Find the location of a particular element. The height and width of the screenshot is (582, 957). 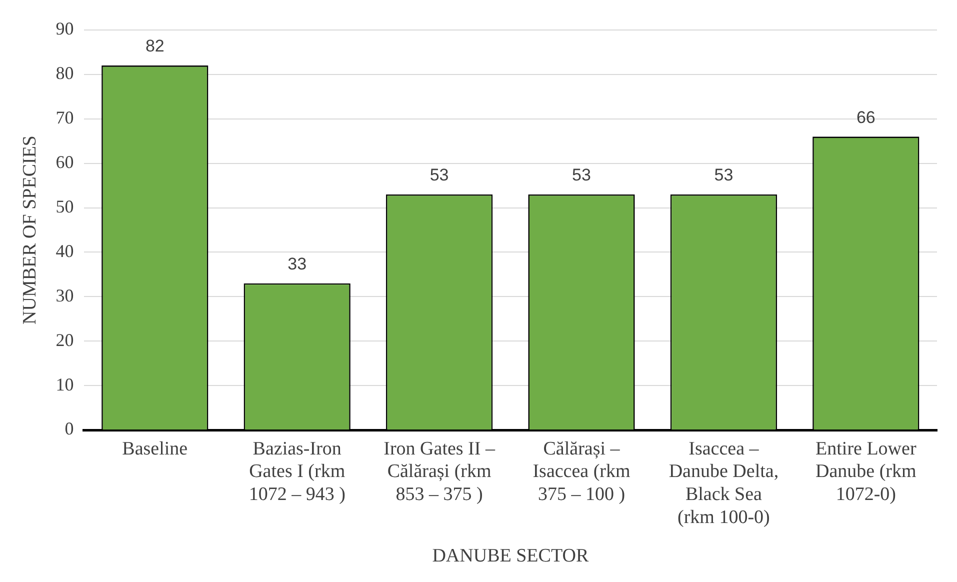

y-tick-label: 0 is located at coordinates (69, 428).